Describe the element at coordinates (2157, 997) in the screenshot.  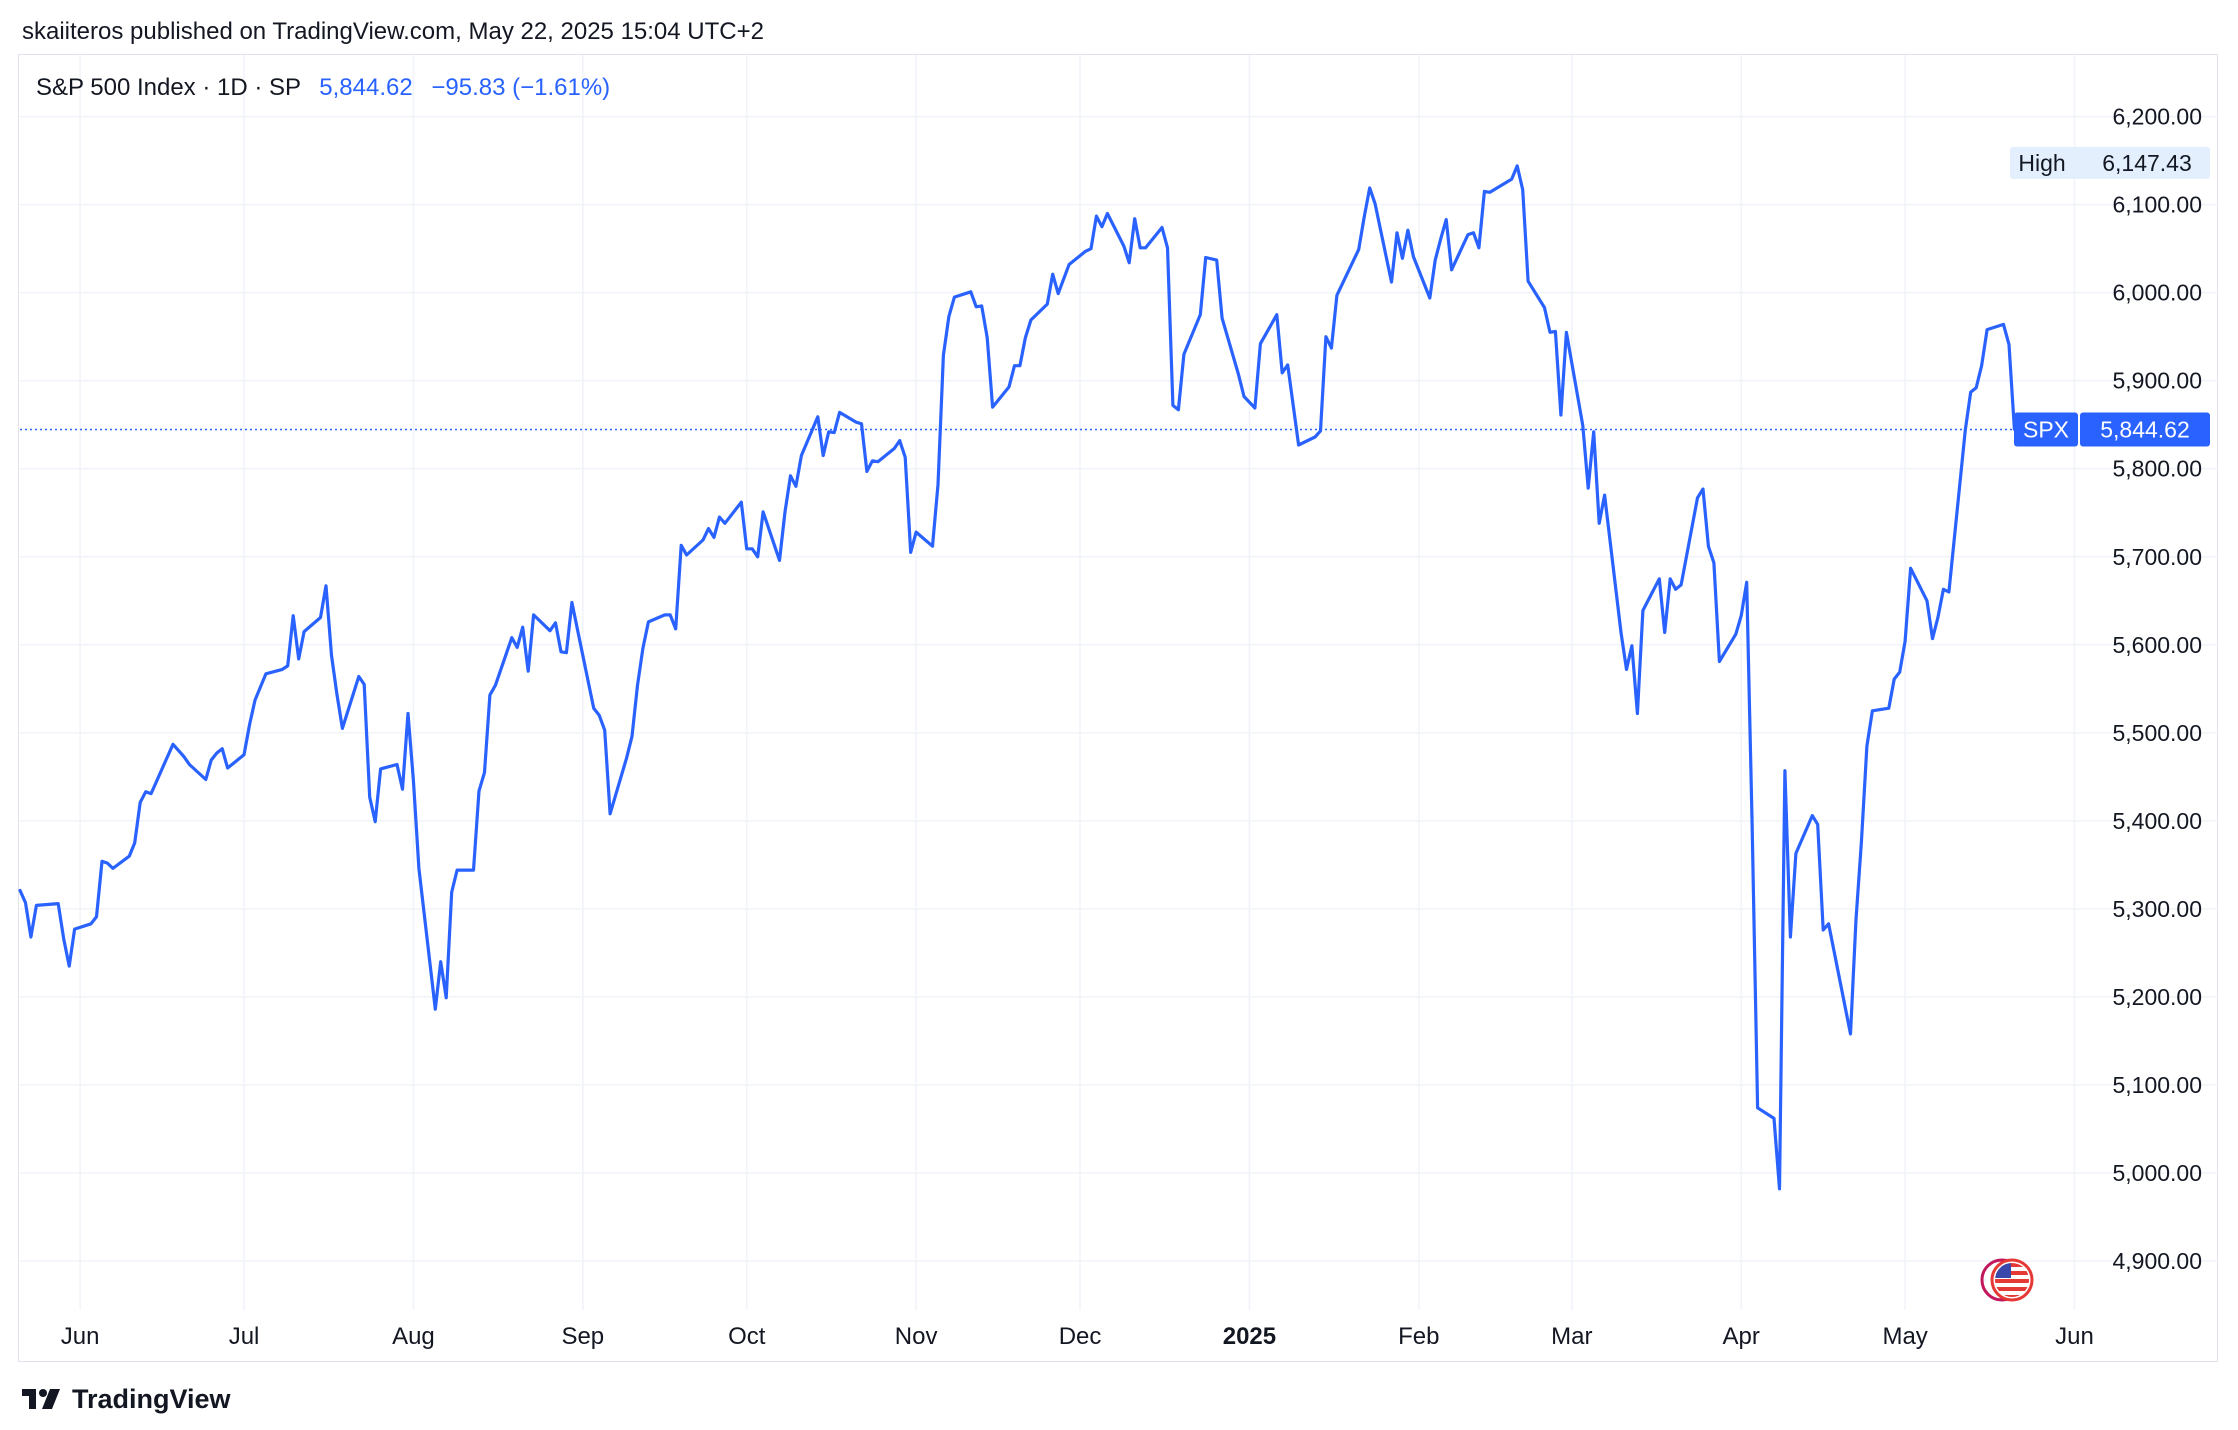
I see `y-tick-label: 5,200.00` at that location.